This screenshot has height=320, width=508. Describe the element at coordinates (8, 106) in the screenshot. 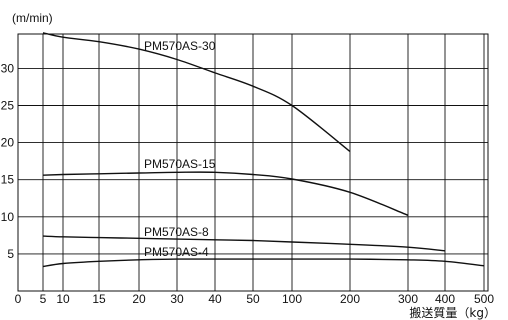

I see `y-tick-label: 25` at that location.